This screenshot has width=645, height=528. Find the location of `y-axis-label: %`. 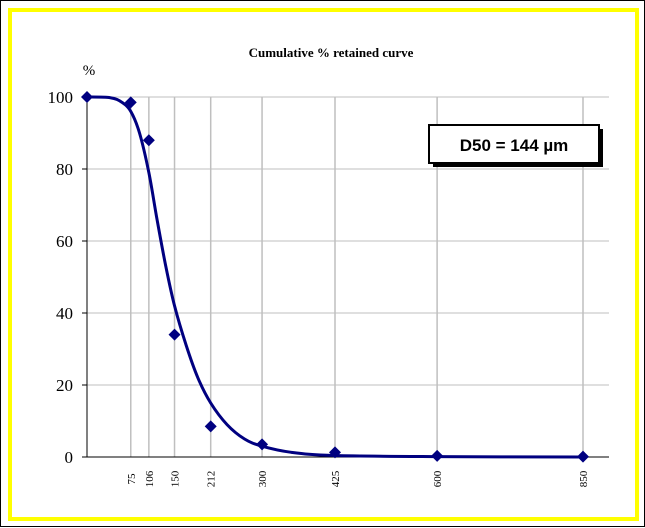

y-axis-label: % is located at coordinates (89, 71).